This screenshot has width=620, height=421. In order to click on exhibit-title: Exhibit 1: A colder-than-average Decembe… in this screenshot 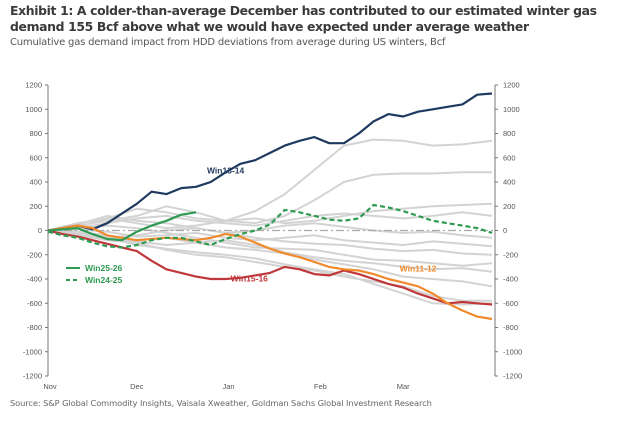, I will do `click(303, 18)`.